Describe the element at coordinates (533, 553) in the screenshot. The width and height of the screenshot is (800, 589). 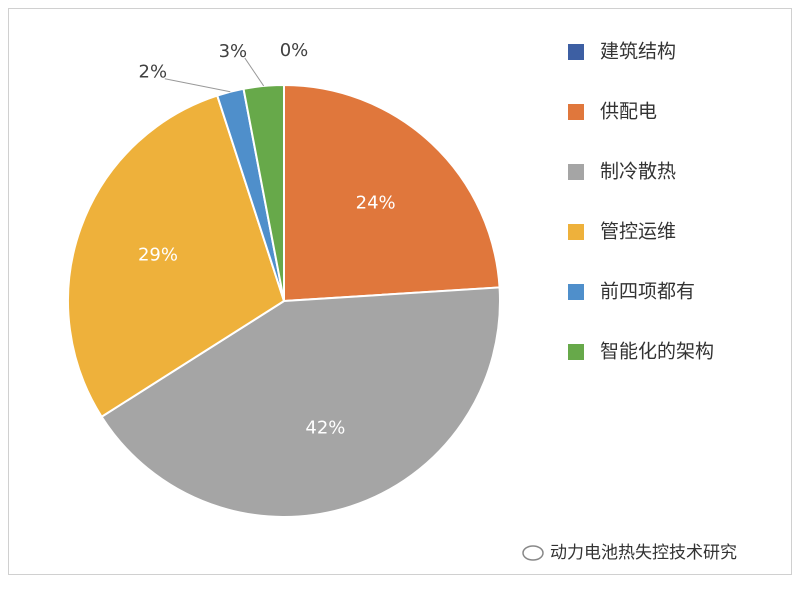
I see `watermark-icon` at that location.